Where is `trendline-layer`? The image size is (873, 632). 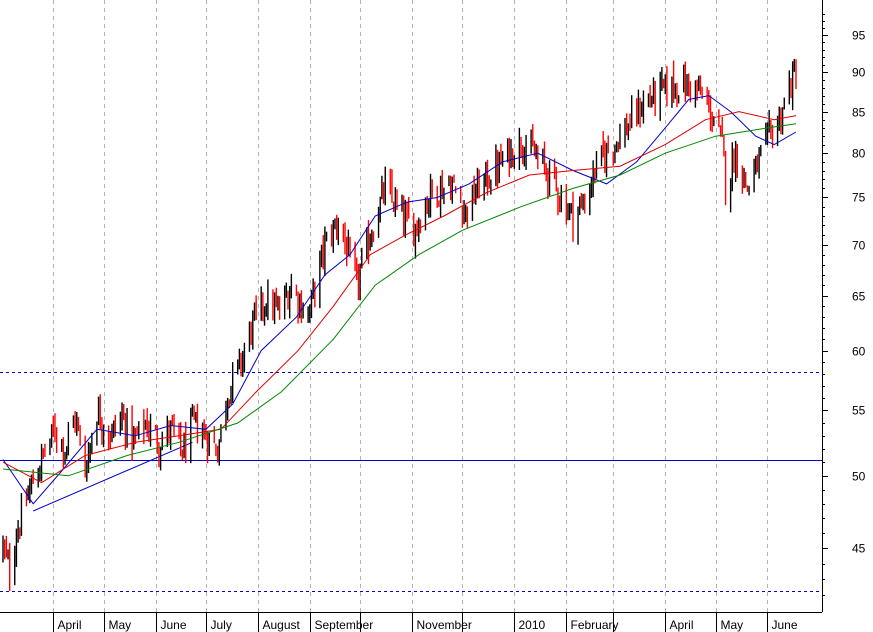 trendline-layer is located at coordinates (112, 476).